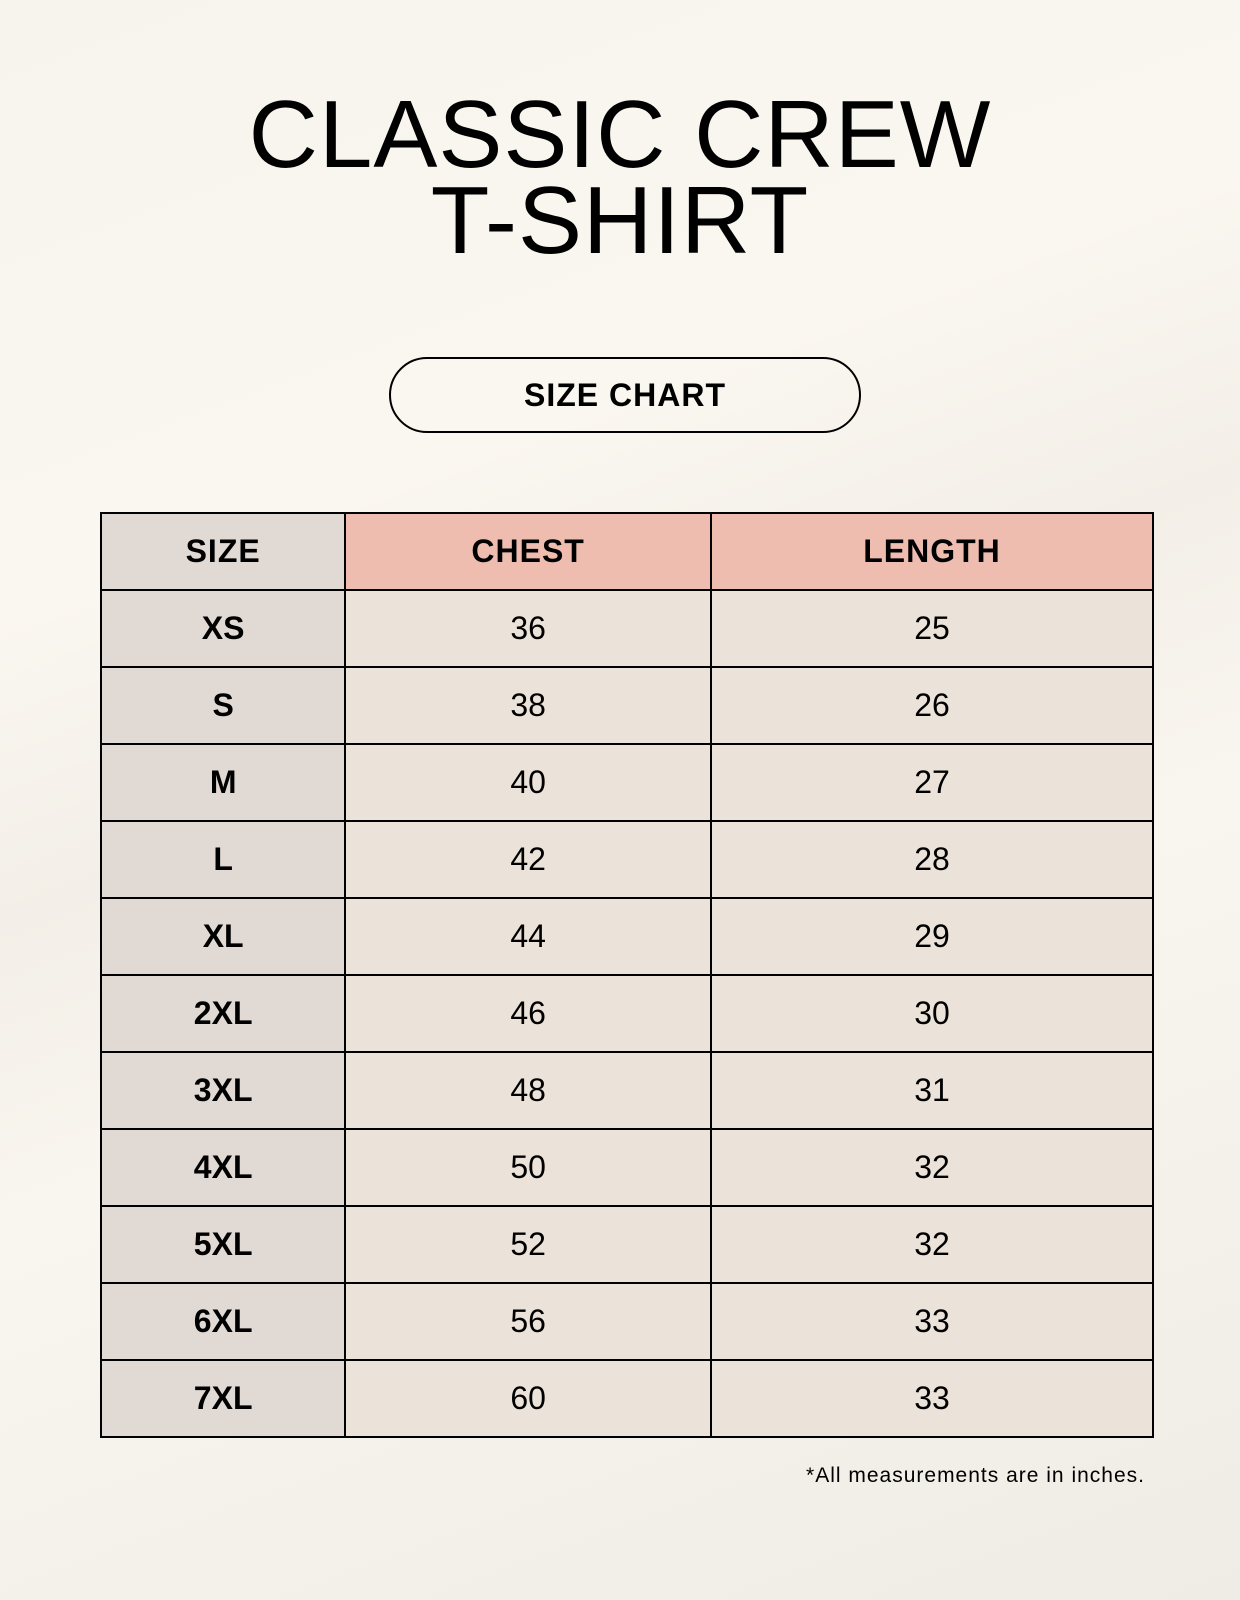 The width and height of the screenshot is (1240, 1600). What do you see at coordinates (932, 782) in the screenshot?
I see `cell-length: 27` at bounding box center [932, 782].